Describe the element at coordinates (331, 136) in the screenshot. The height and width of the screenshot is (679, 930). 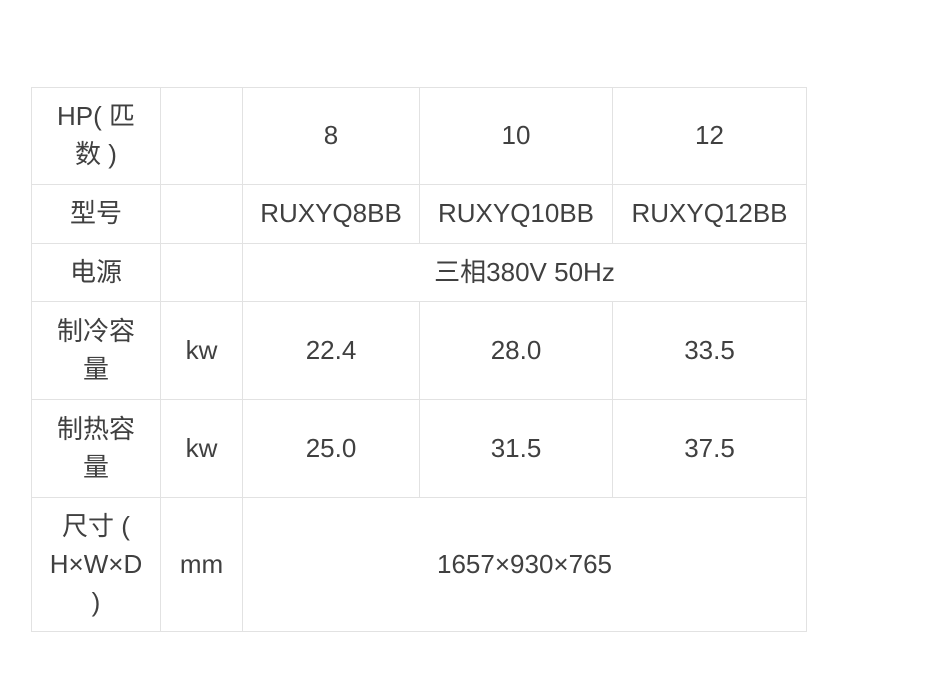
I see `value-cell-hp-1: 8` at that location.